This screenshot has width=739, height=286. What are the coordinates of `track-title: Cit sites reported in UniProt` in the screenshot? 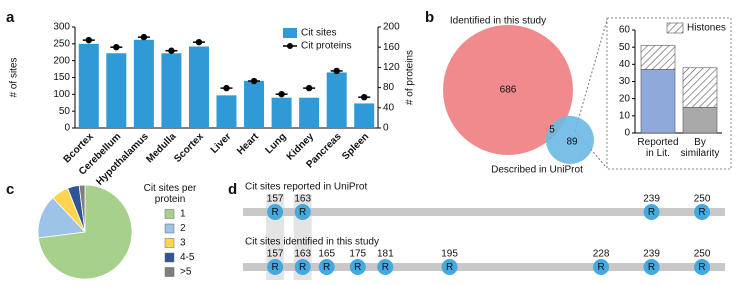 It's located at (306, 187).